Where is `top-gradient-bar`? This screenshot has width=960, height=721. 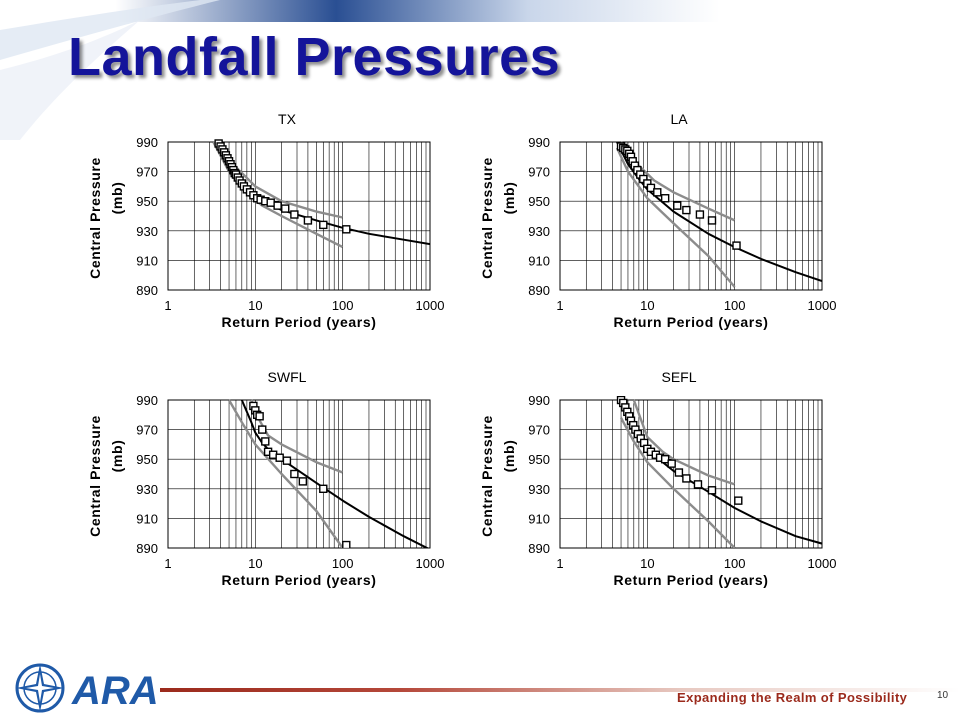
top-gradient-bar is located at coordinates (480, 11).